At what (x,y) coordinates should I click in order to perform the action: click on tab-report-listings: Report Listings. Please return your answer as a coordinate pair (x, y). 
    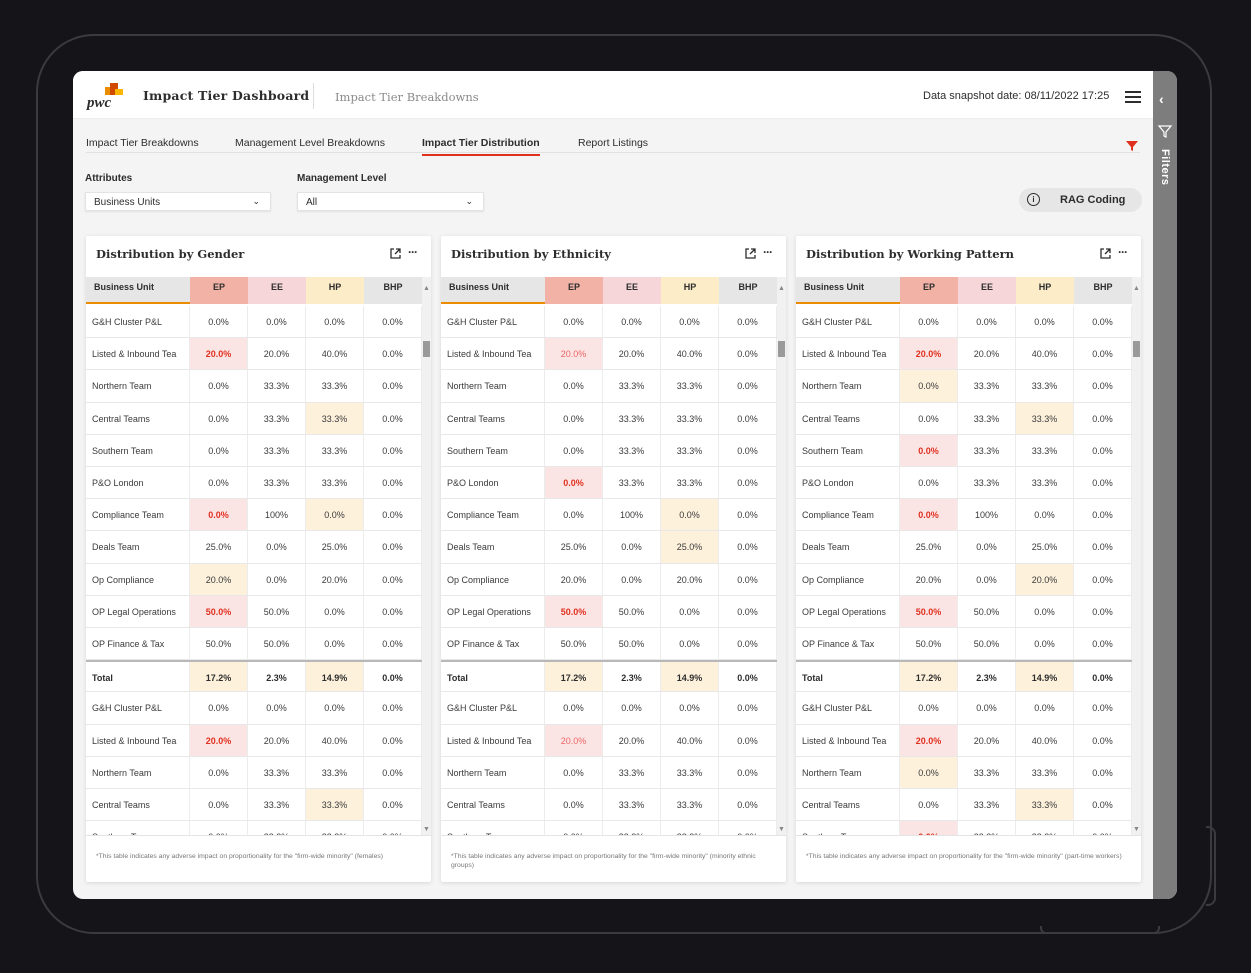
    Looking at the image, I should click on (613, 143).